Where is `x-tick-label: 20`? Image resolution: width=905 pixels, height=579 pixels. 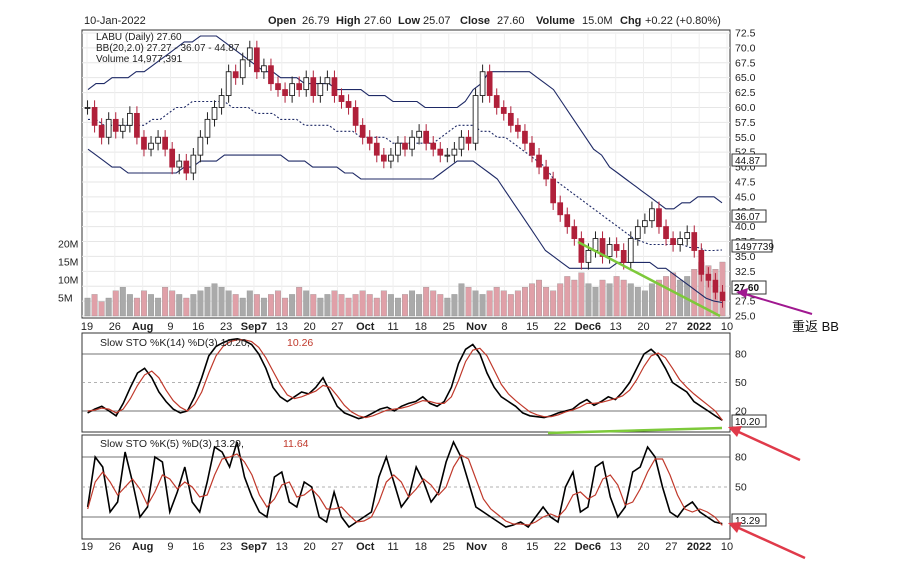
x-tick-label: 20 is located at coordinates (643, 547).